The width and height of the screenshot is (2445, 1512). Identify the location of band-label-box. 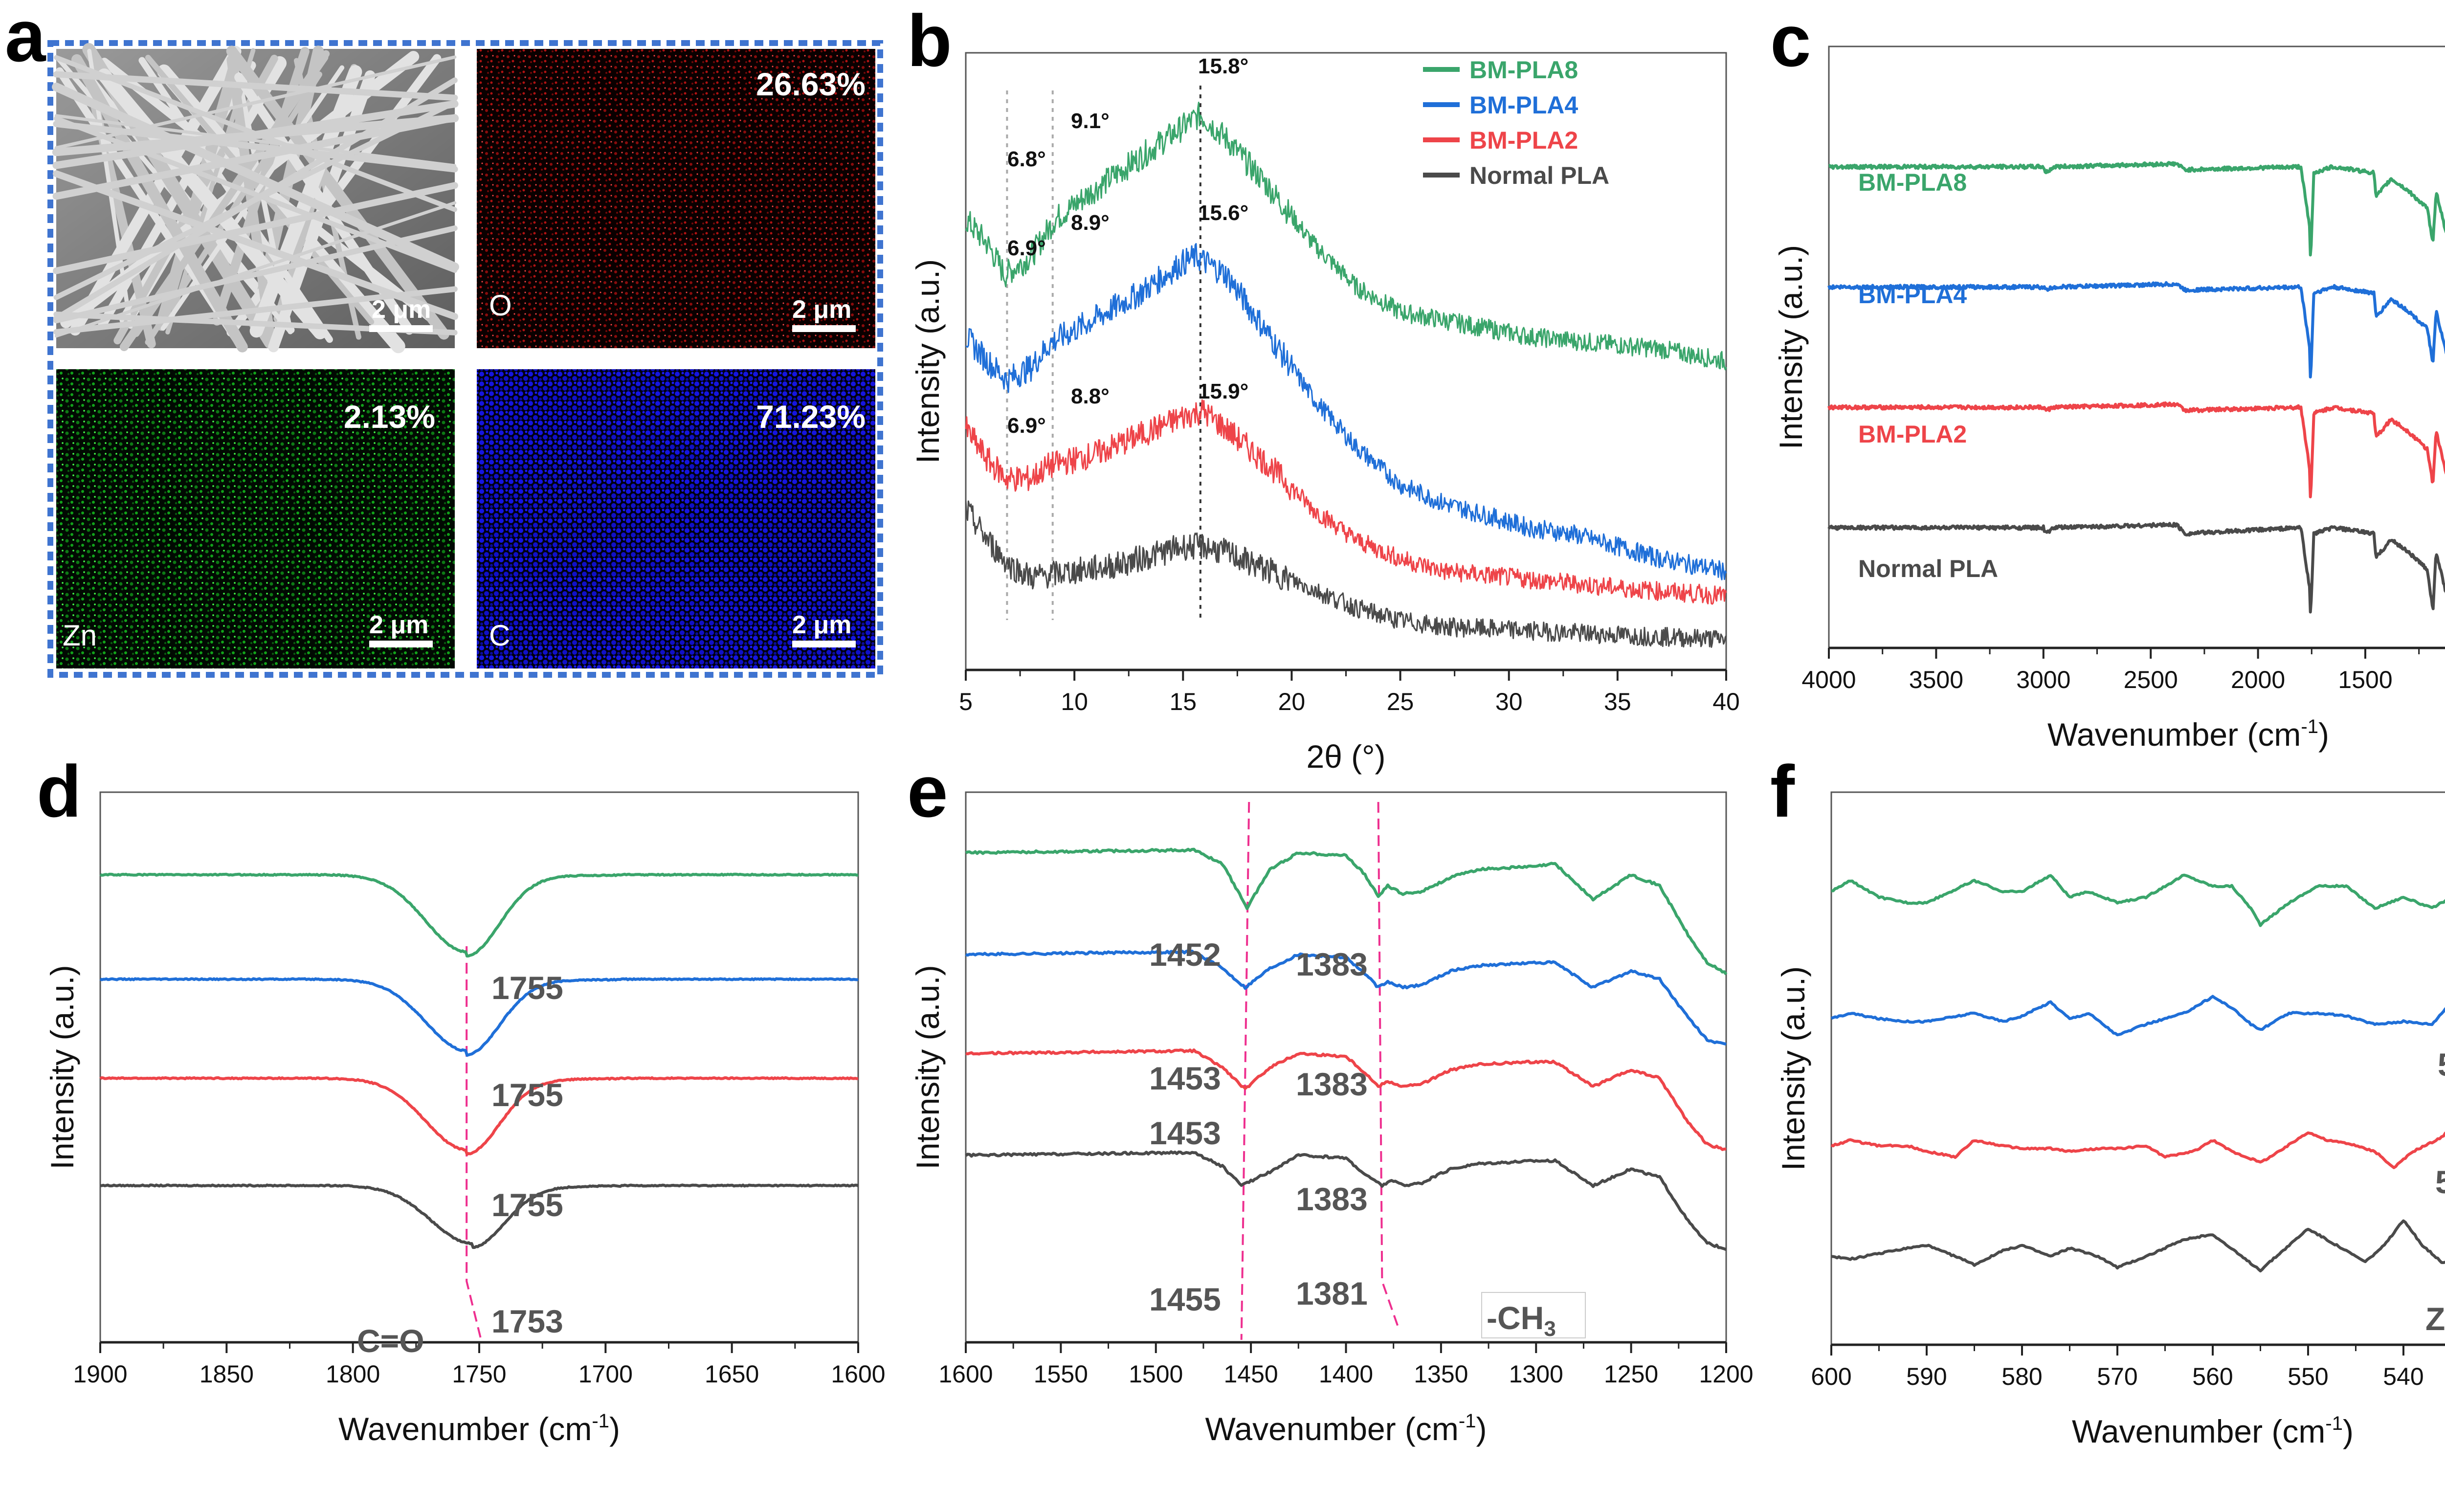
(1533, 1315).